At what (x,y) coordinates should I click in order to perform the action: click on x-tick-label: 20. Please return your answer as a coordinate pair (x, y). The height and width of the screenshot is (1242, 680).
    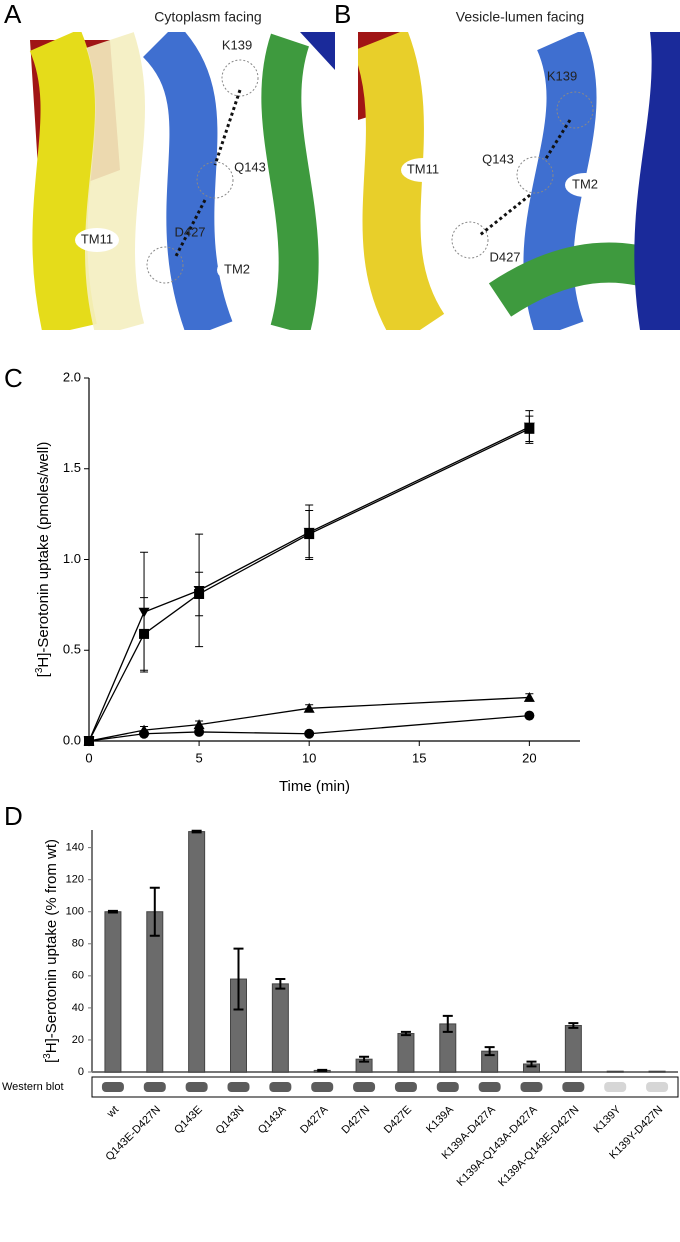
    Looking at the image, I should click on (529, 757).